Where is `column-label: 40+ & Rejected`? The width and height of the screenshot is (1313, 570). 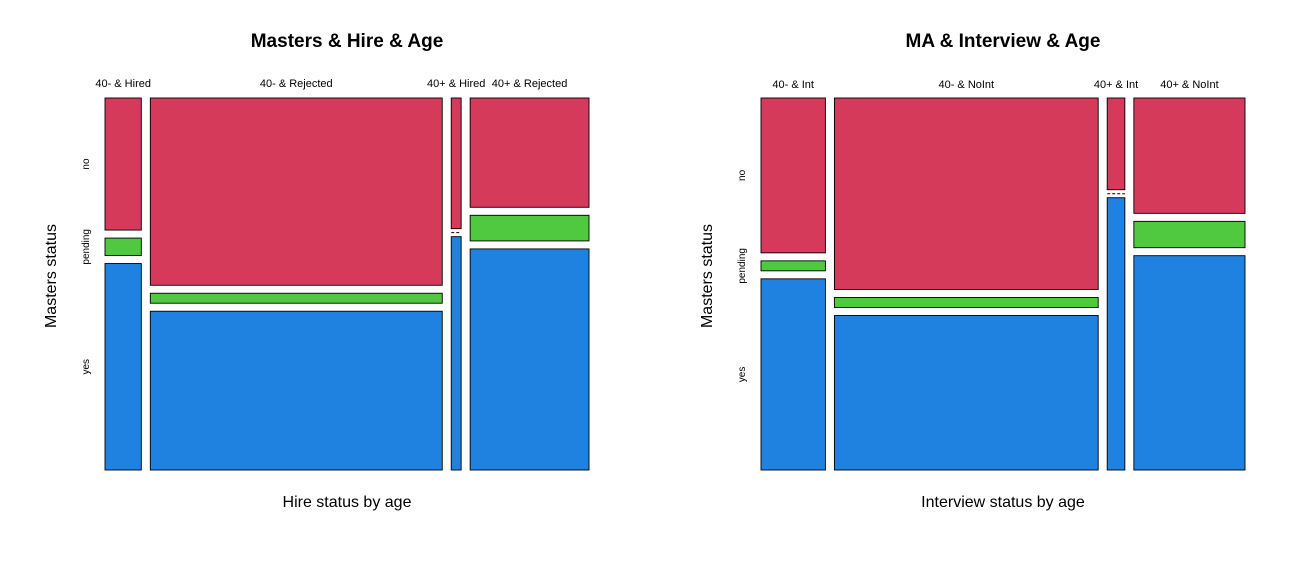 column-label: 40+ & Rejected is located at coordinates (530, 84).